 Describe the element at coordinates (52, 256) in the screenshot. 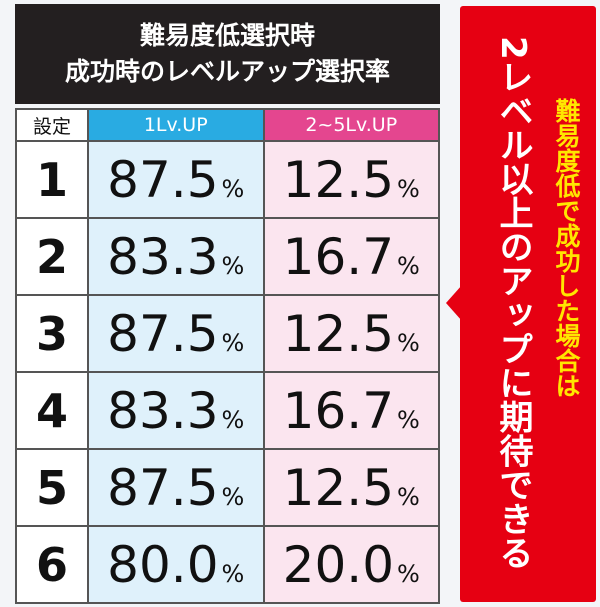

I see `setting-cell: 2` at that location.